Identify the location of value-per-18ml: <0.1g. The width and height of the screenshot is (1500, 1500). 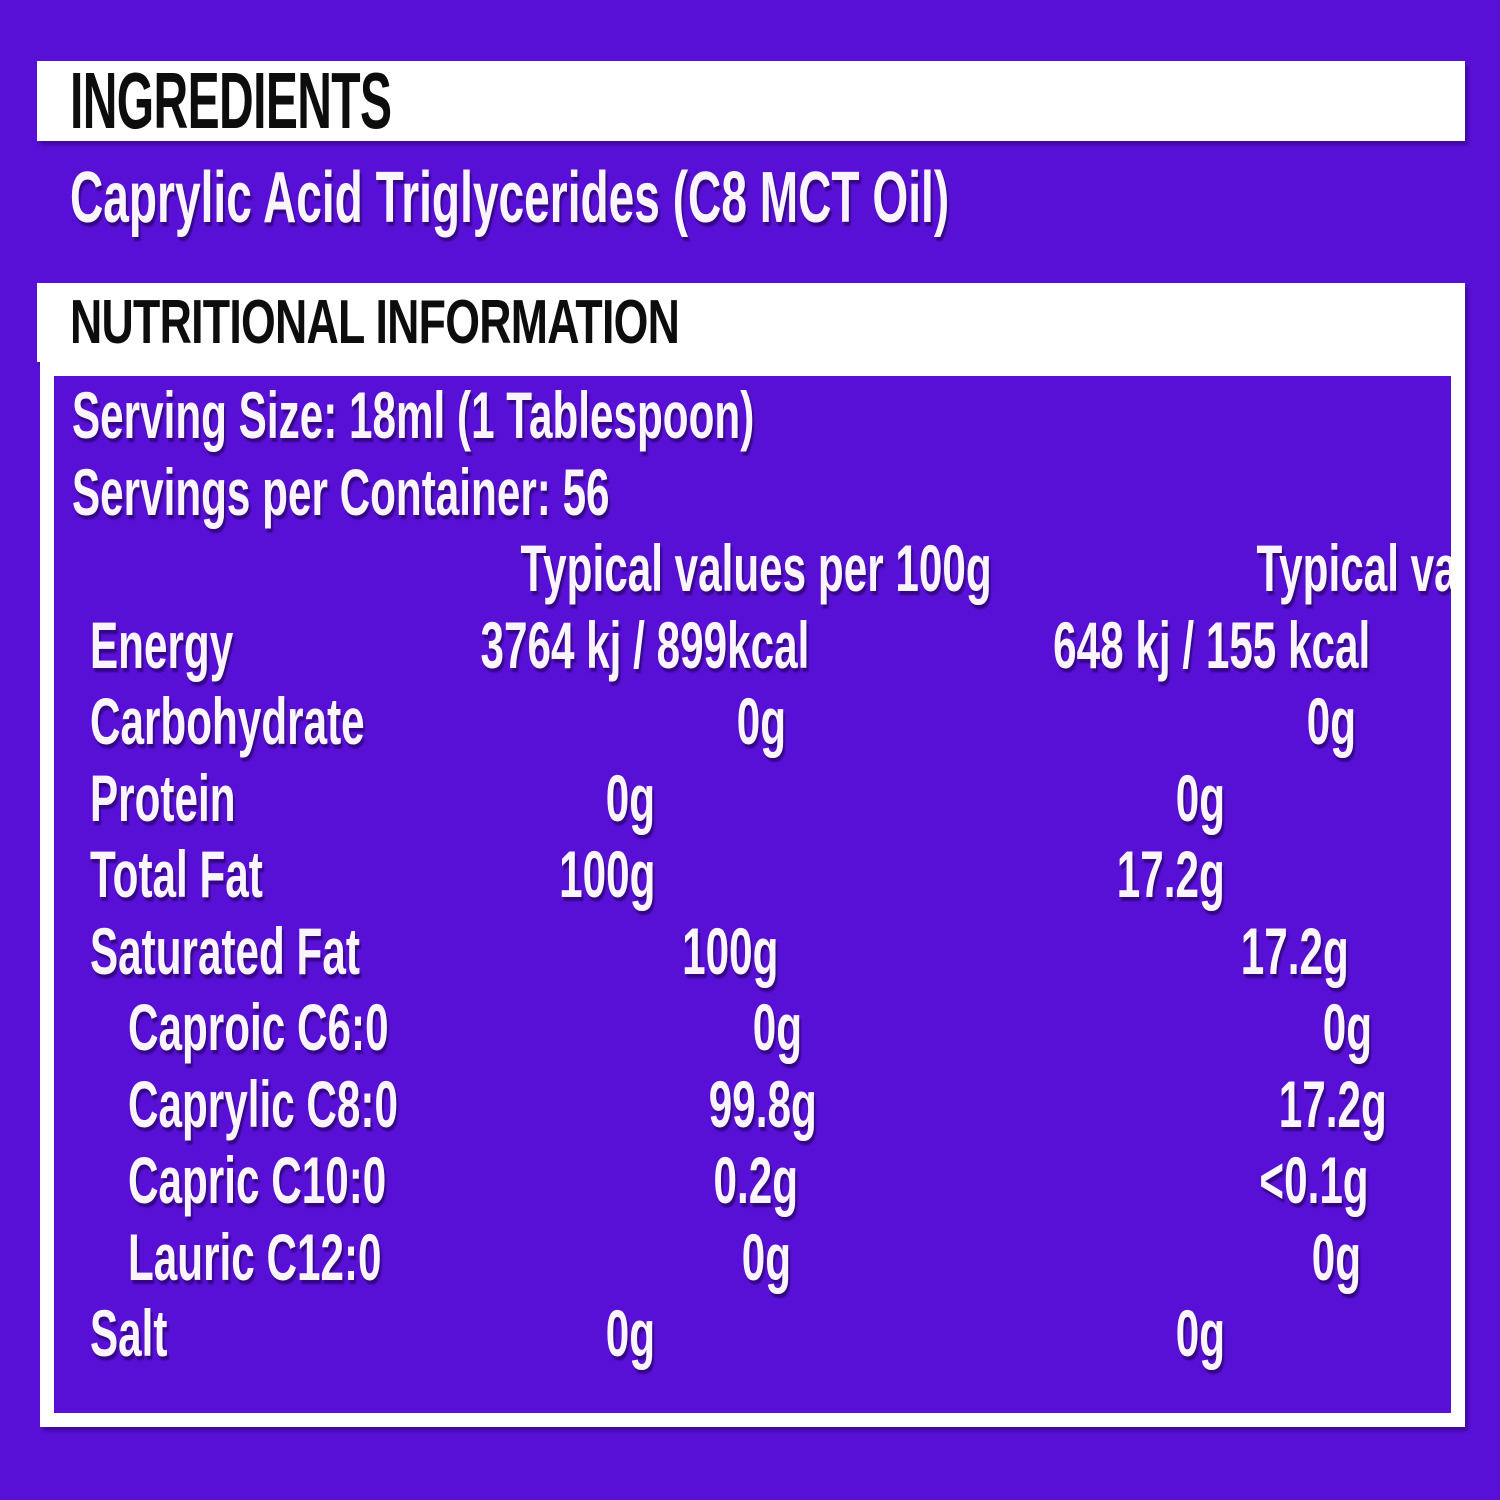
(1314, 1180).